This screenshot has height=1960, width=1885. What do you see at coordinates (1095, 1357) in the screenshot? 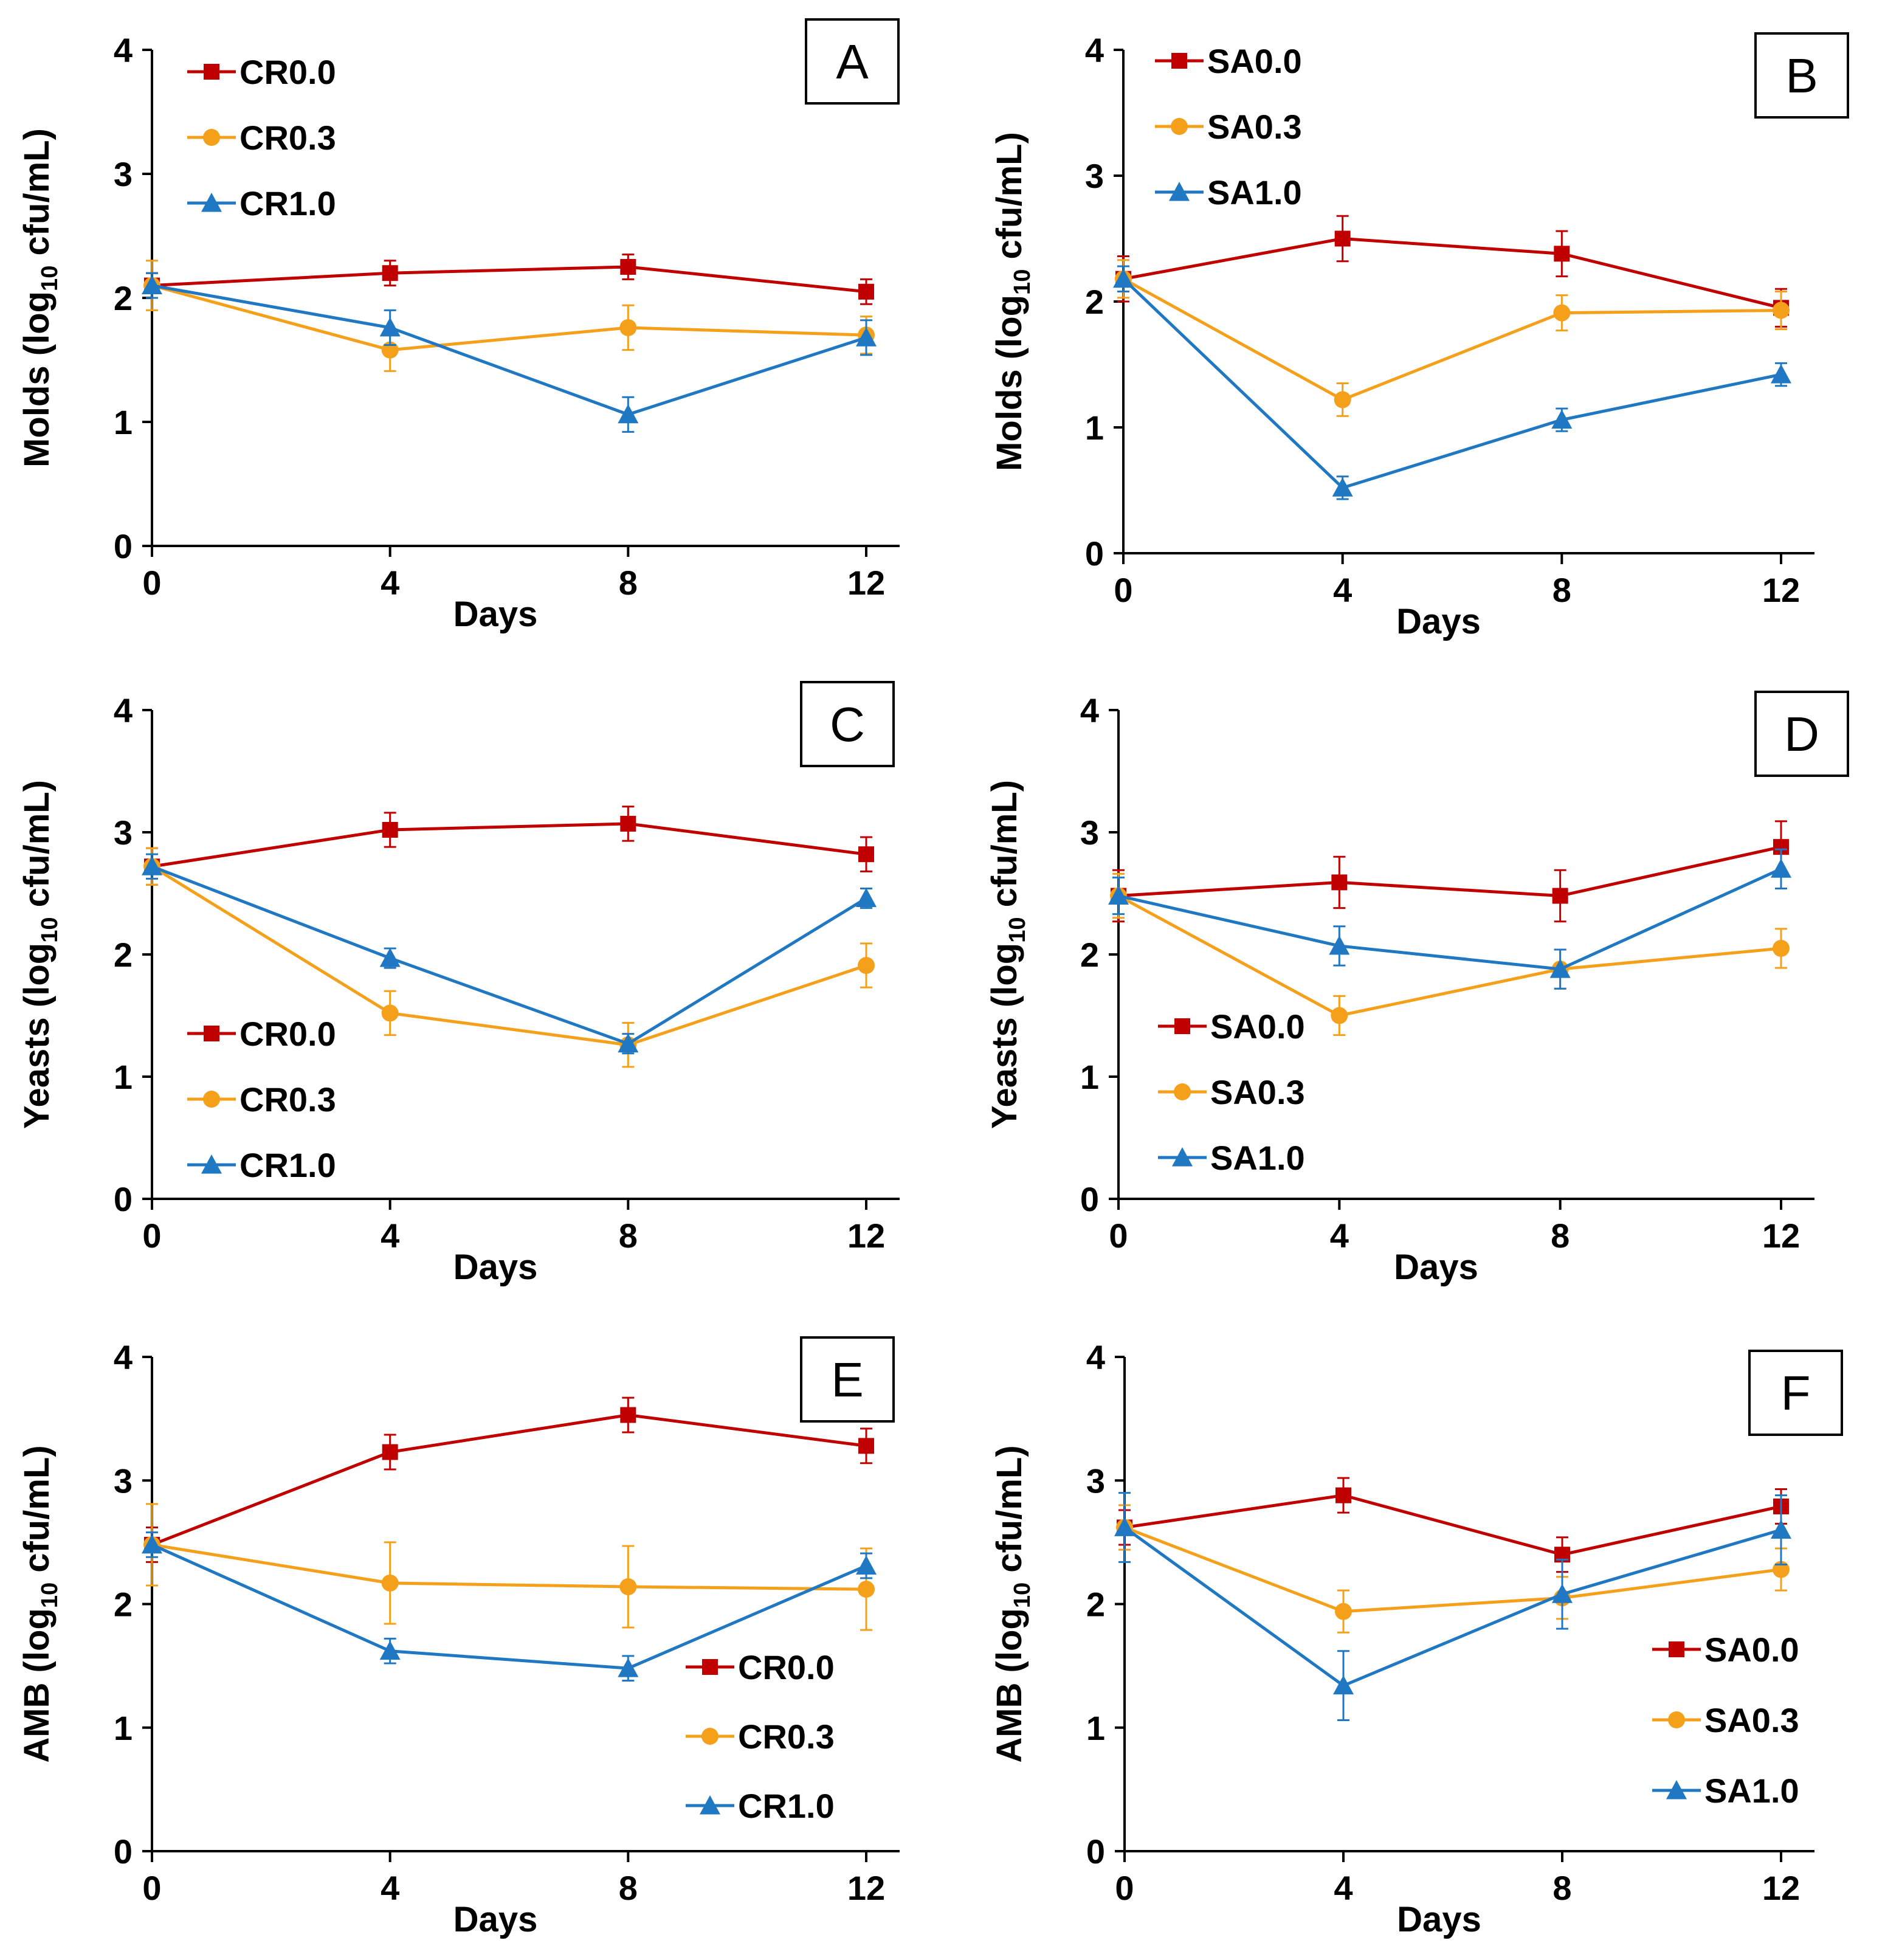
I see `y-tick-label: 4` at bounding box center [1095, 1357].